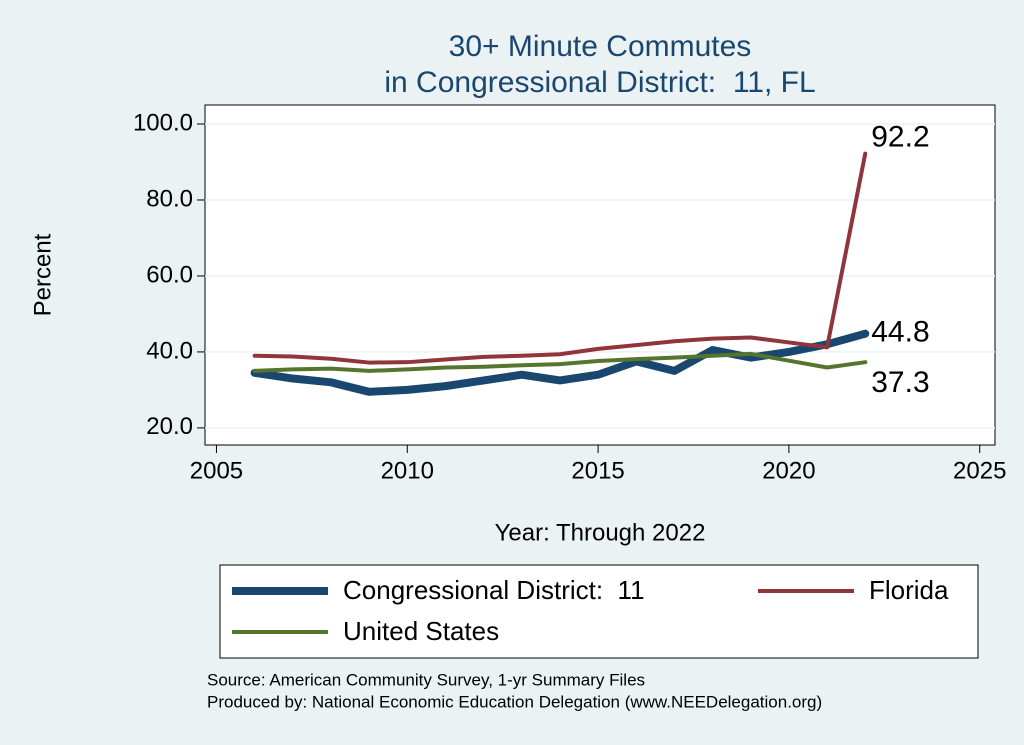 This screenshot has width=1024, height=745. I want to click on chart-title: 30+ Minute Commutes, so click(600, 46).